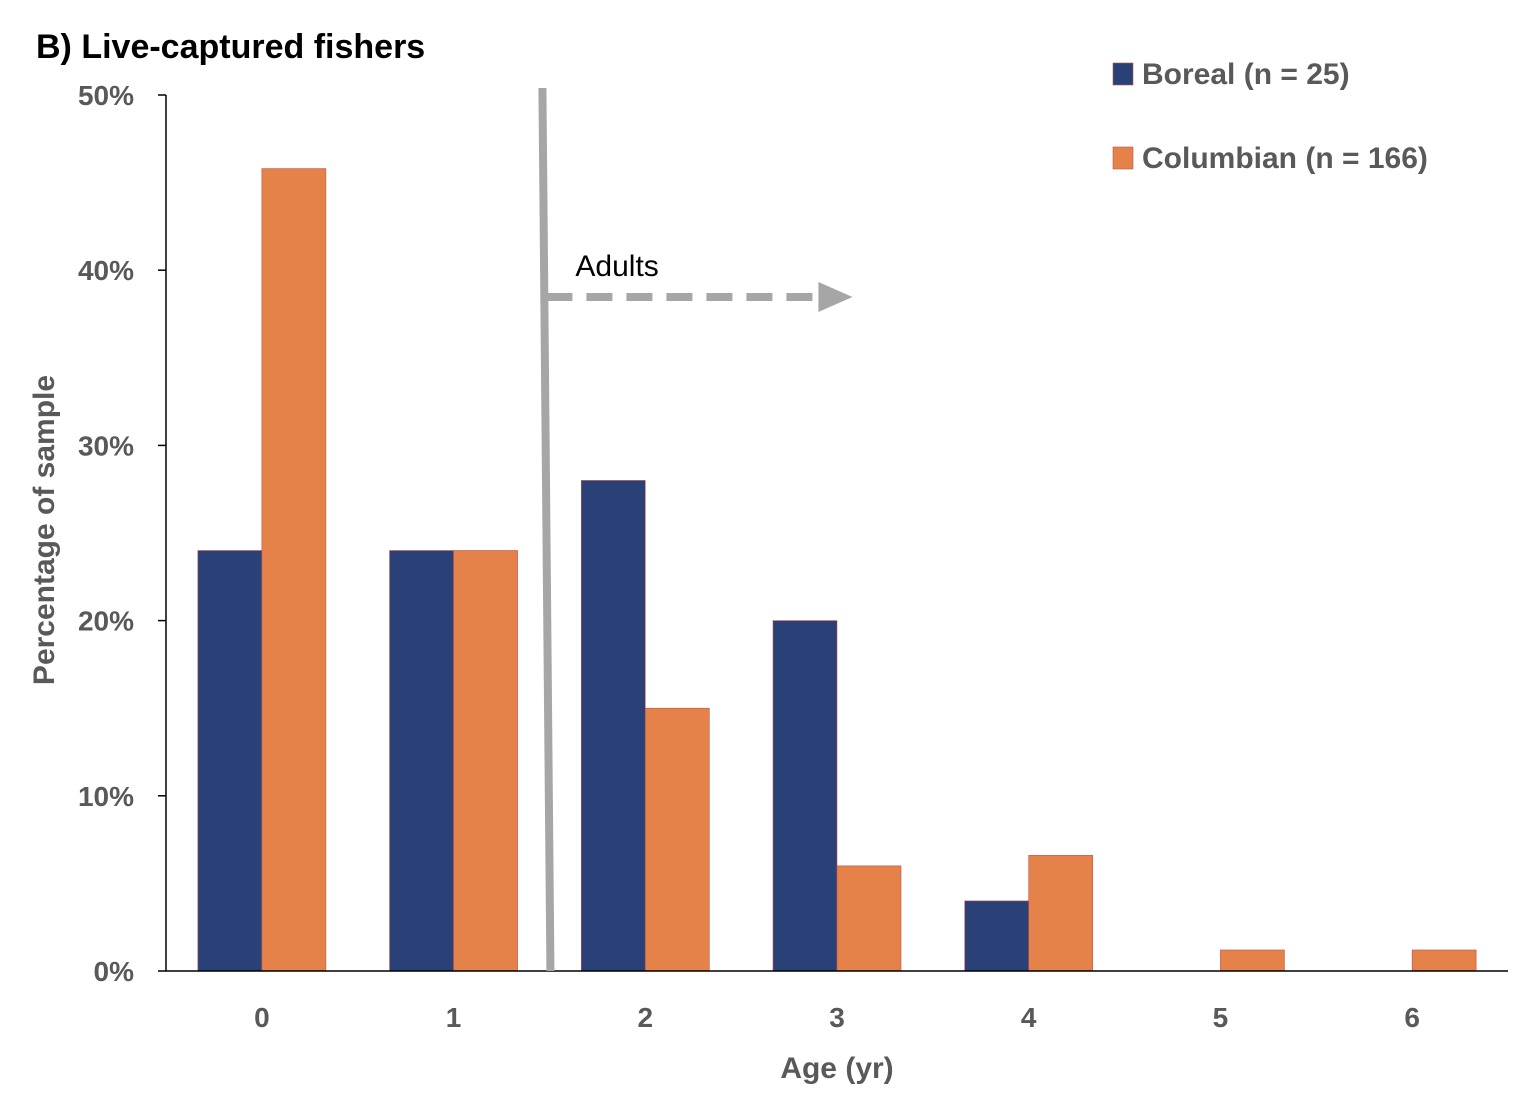  What do you see at coordinates (836, 1068) in the screenshot?
I see `x-axis-label: Age (yr)` at bounding box center [836, 1068].